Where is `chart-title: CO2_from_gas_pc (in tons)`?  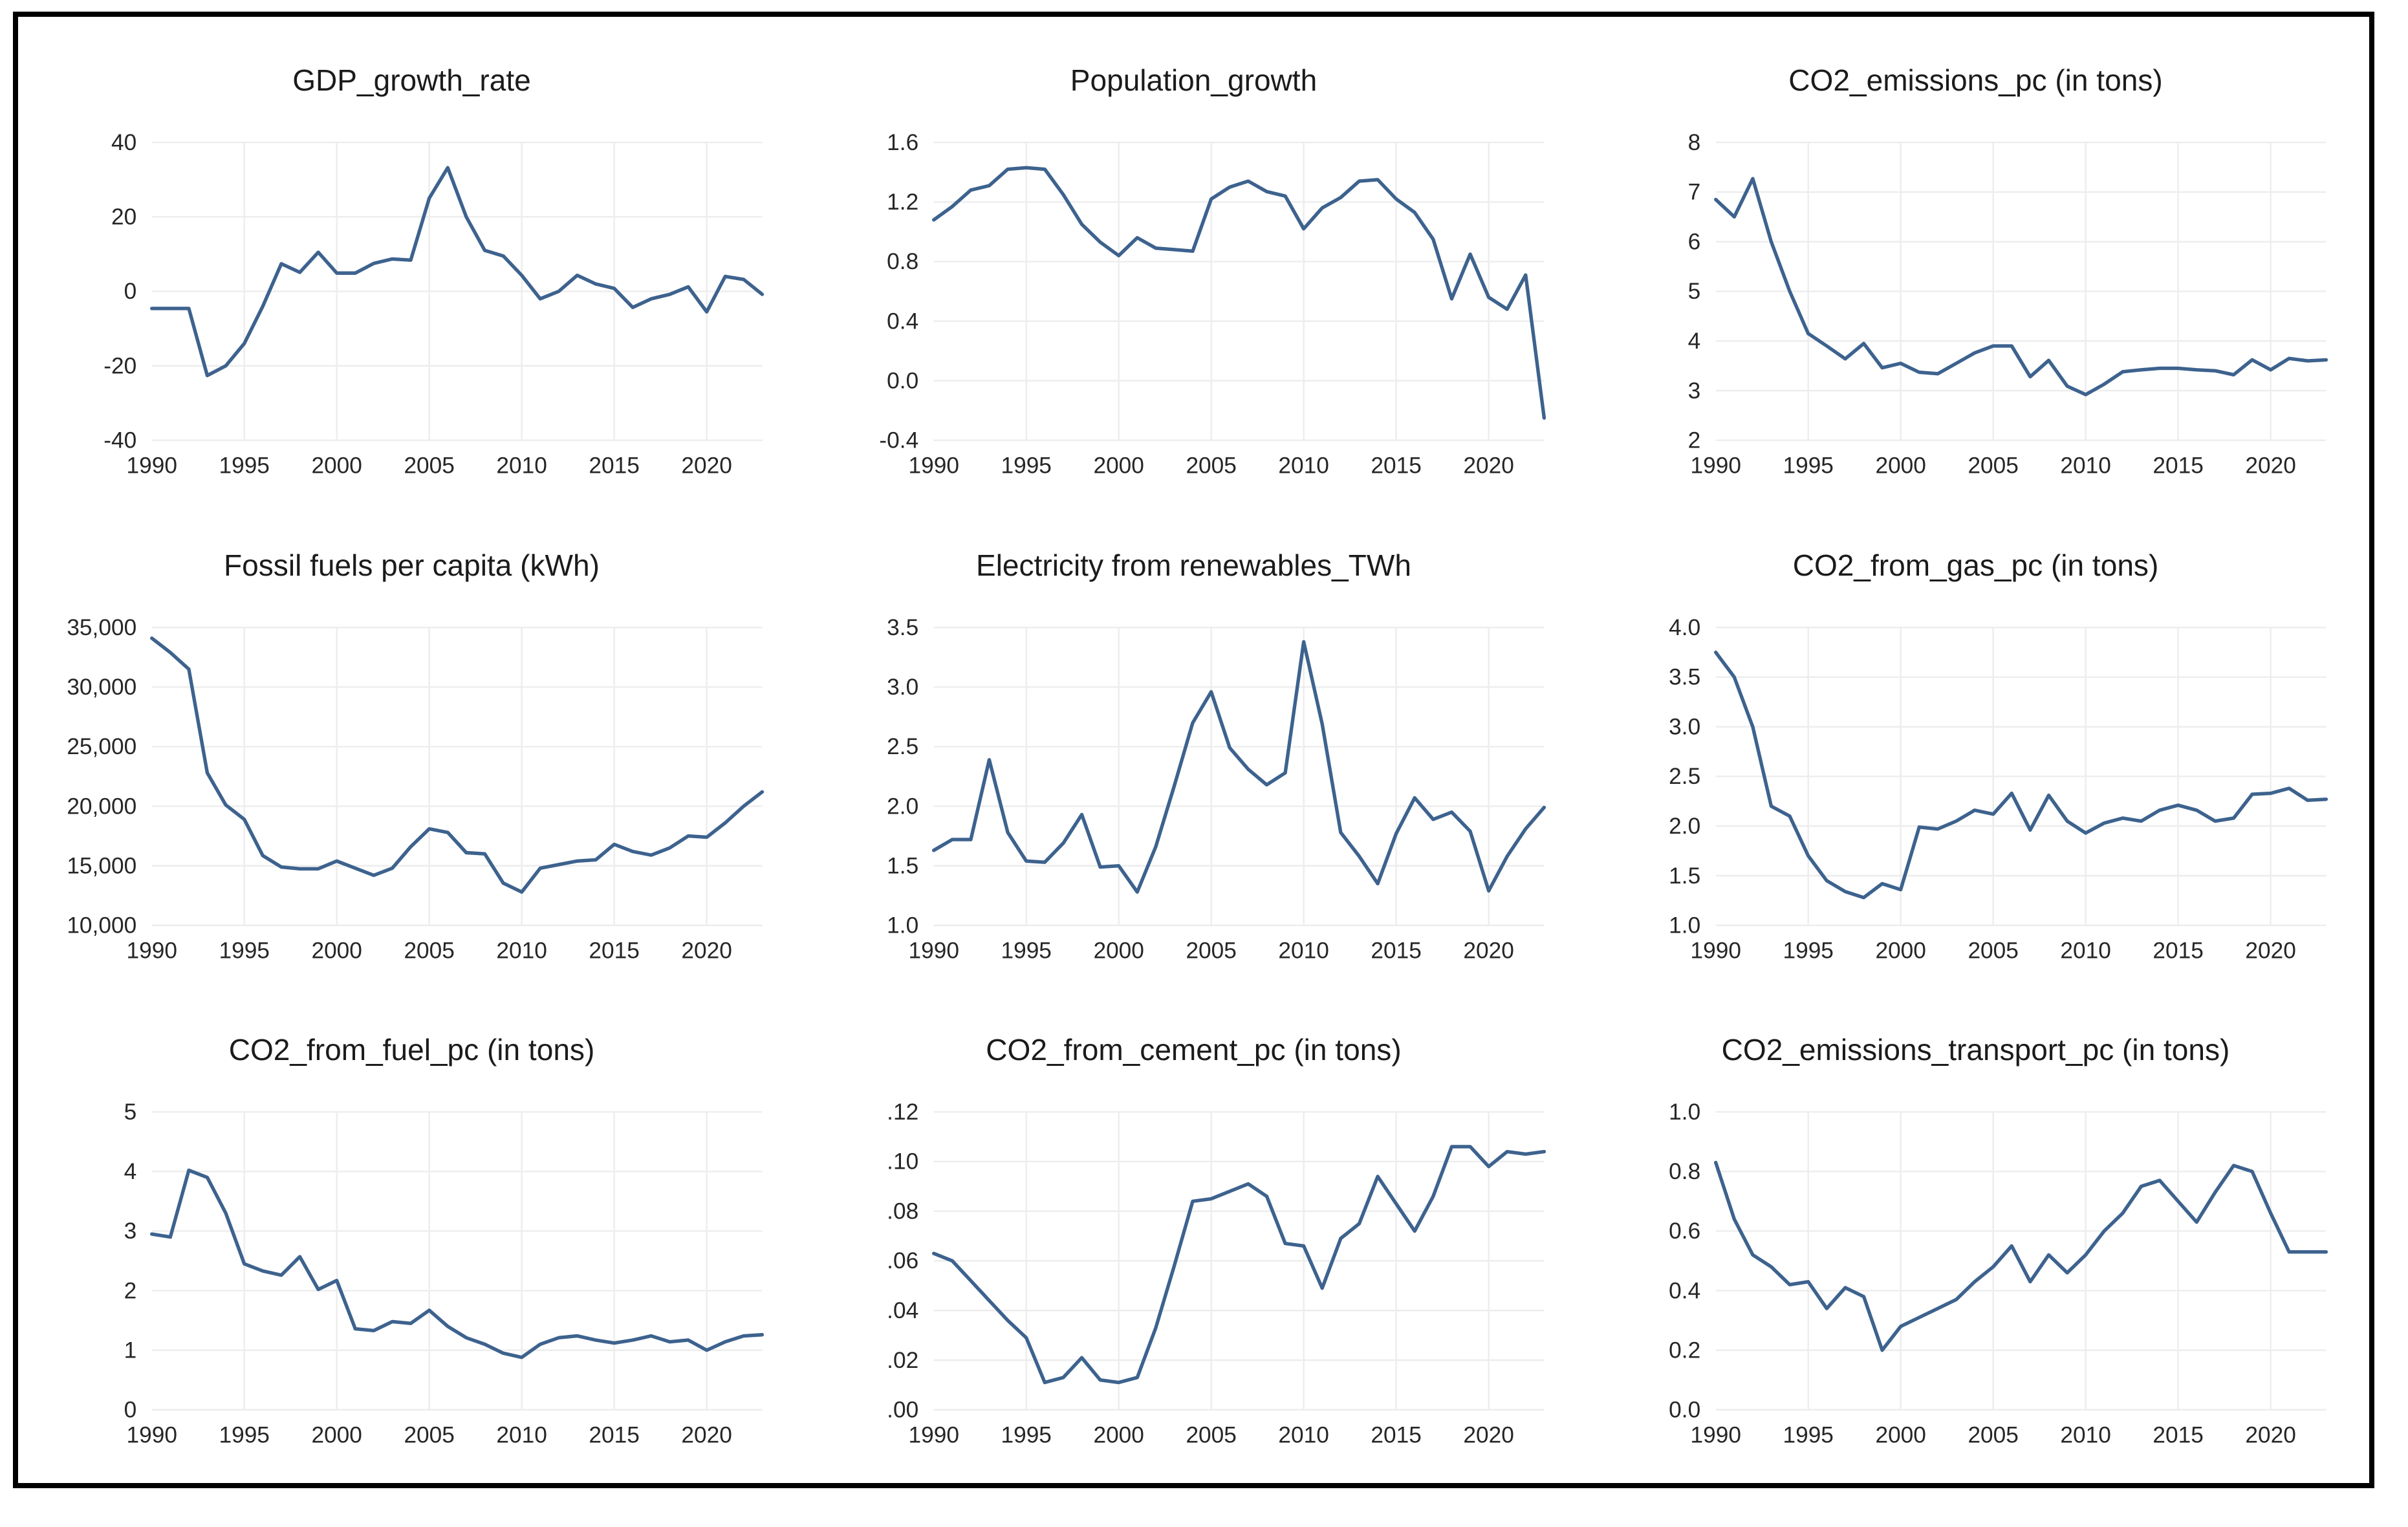 chart-title: CO2_from_gas_pc (in tons) is located at coordinates (1976, 564).